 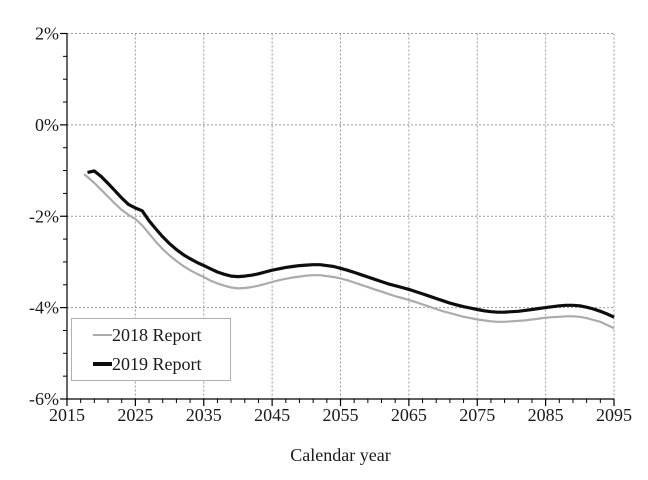 What do you see at coordinates (151, 349) in the screenshot?
I see `legend: 2018 Report 2019 Report` at bounding box center [151, 349].